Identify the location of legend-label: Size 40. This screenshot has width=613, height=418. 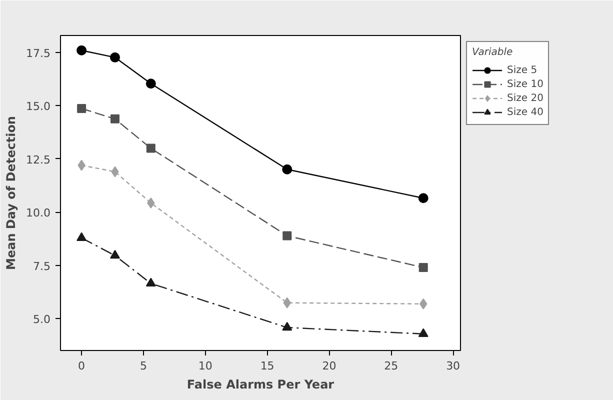
(525, 112).